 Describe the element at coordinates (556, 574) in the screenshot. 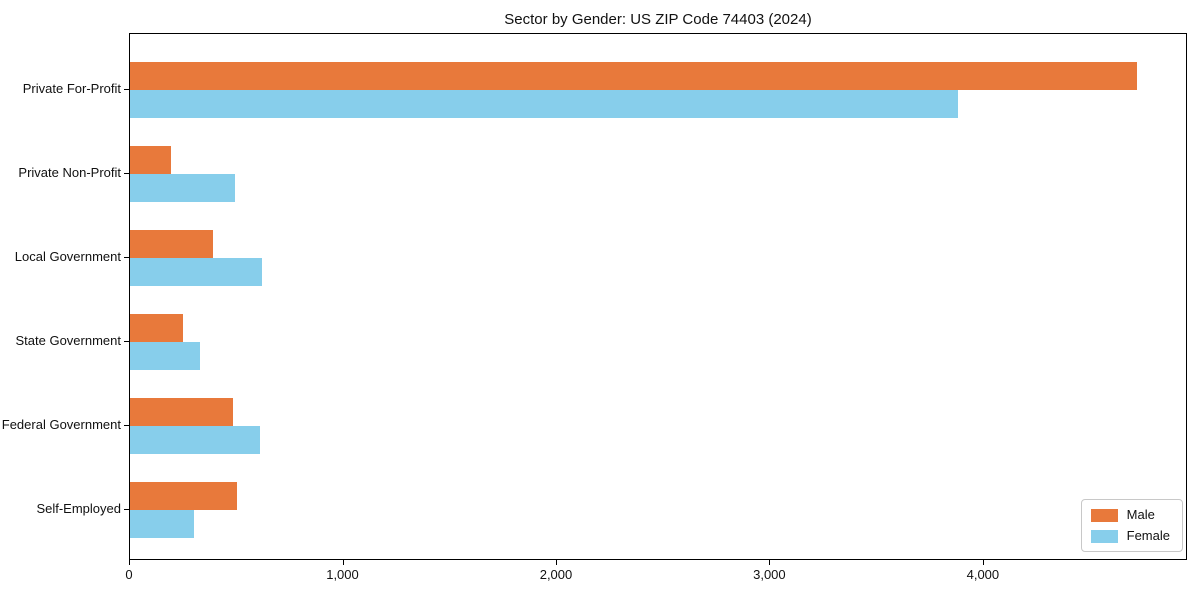

I see `x-tick-label-2000: 2,000` at that location.